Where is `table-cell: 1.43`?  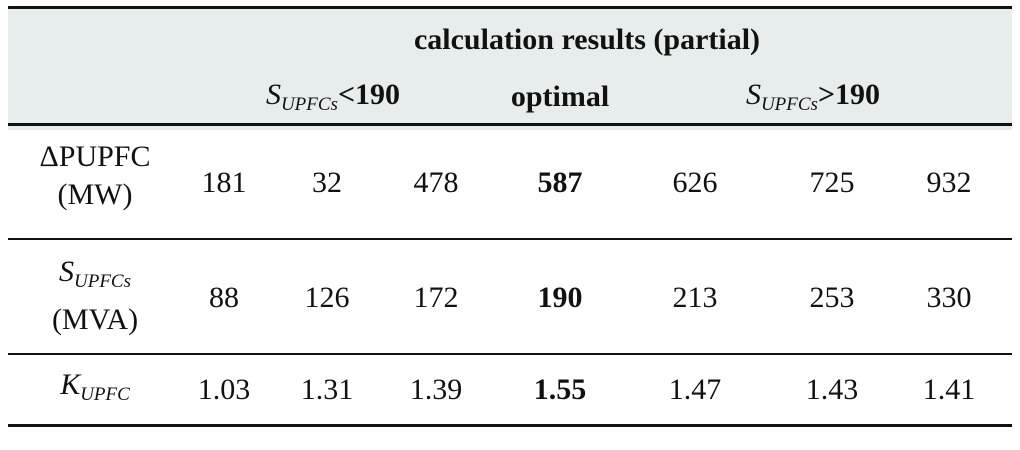
table-cell: 1.43 is located at coordinates (832, 389).